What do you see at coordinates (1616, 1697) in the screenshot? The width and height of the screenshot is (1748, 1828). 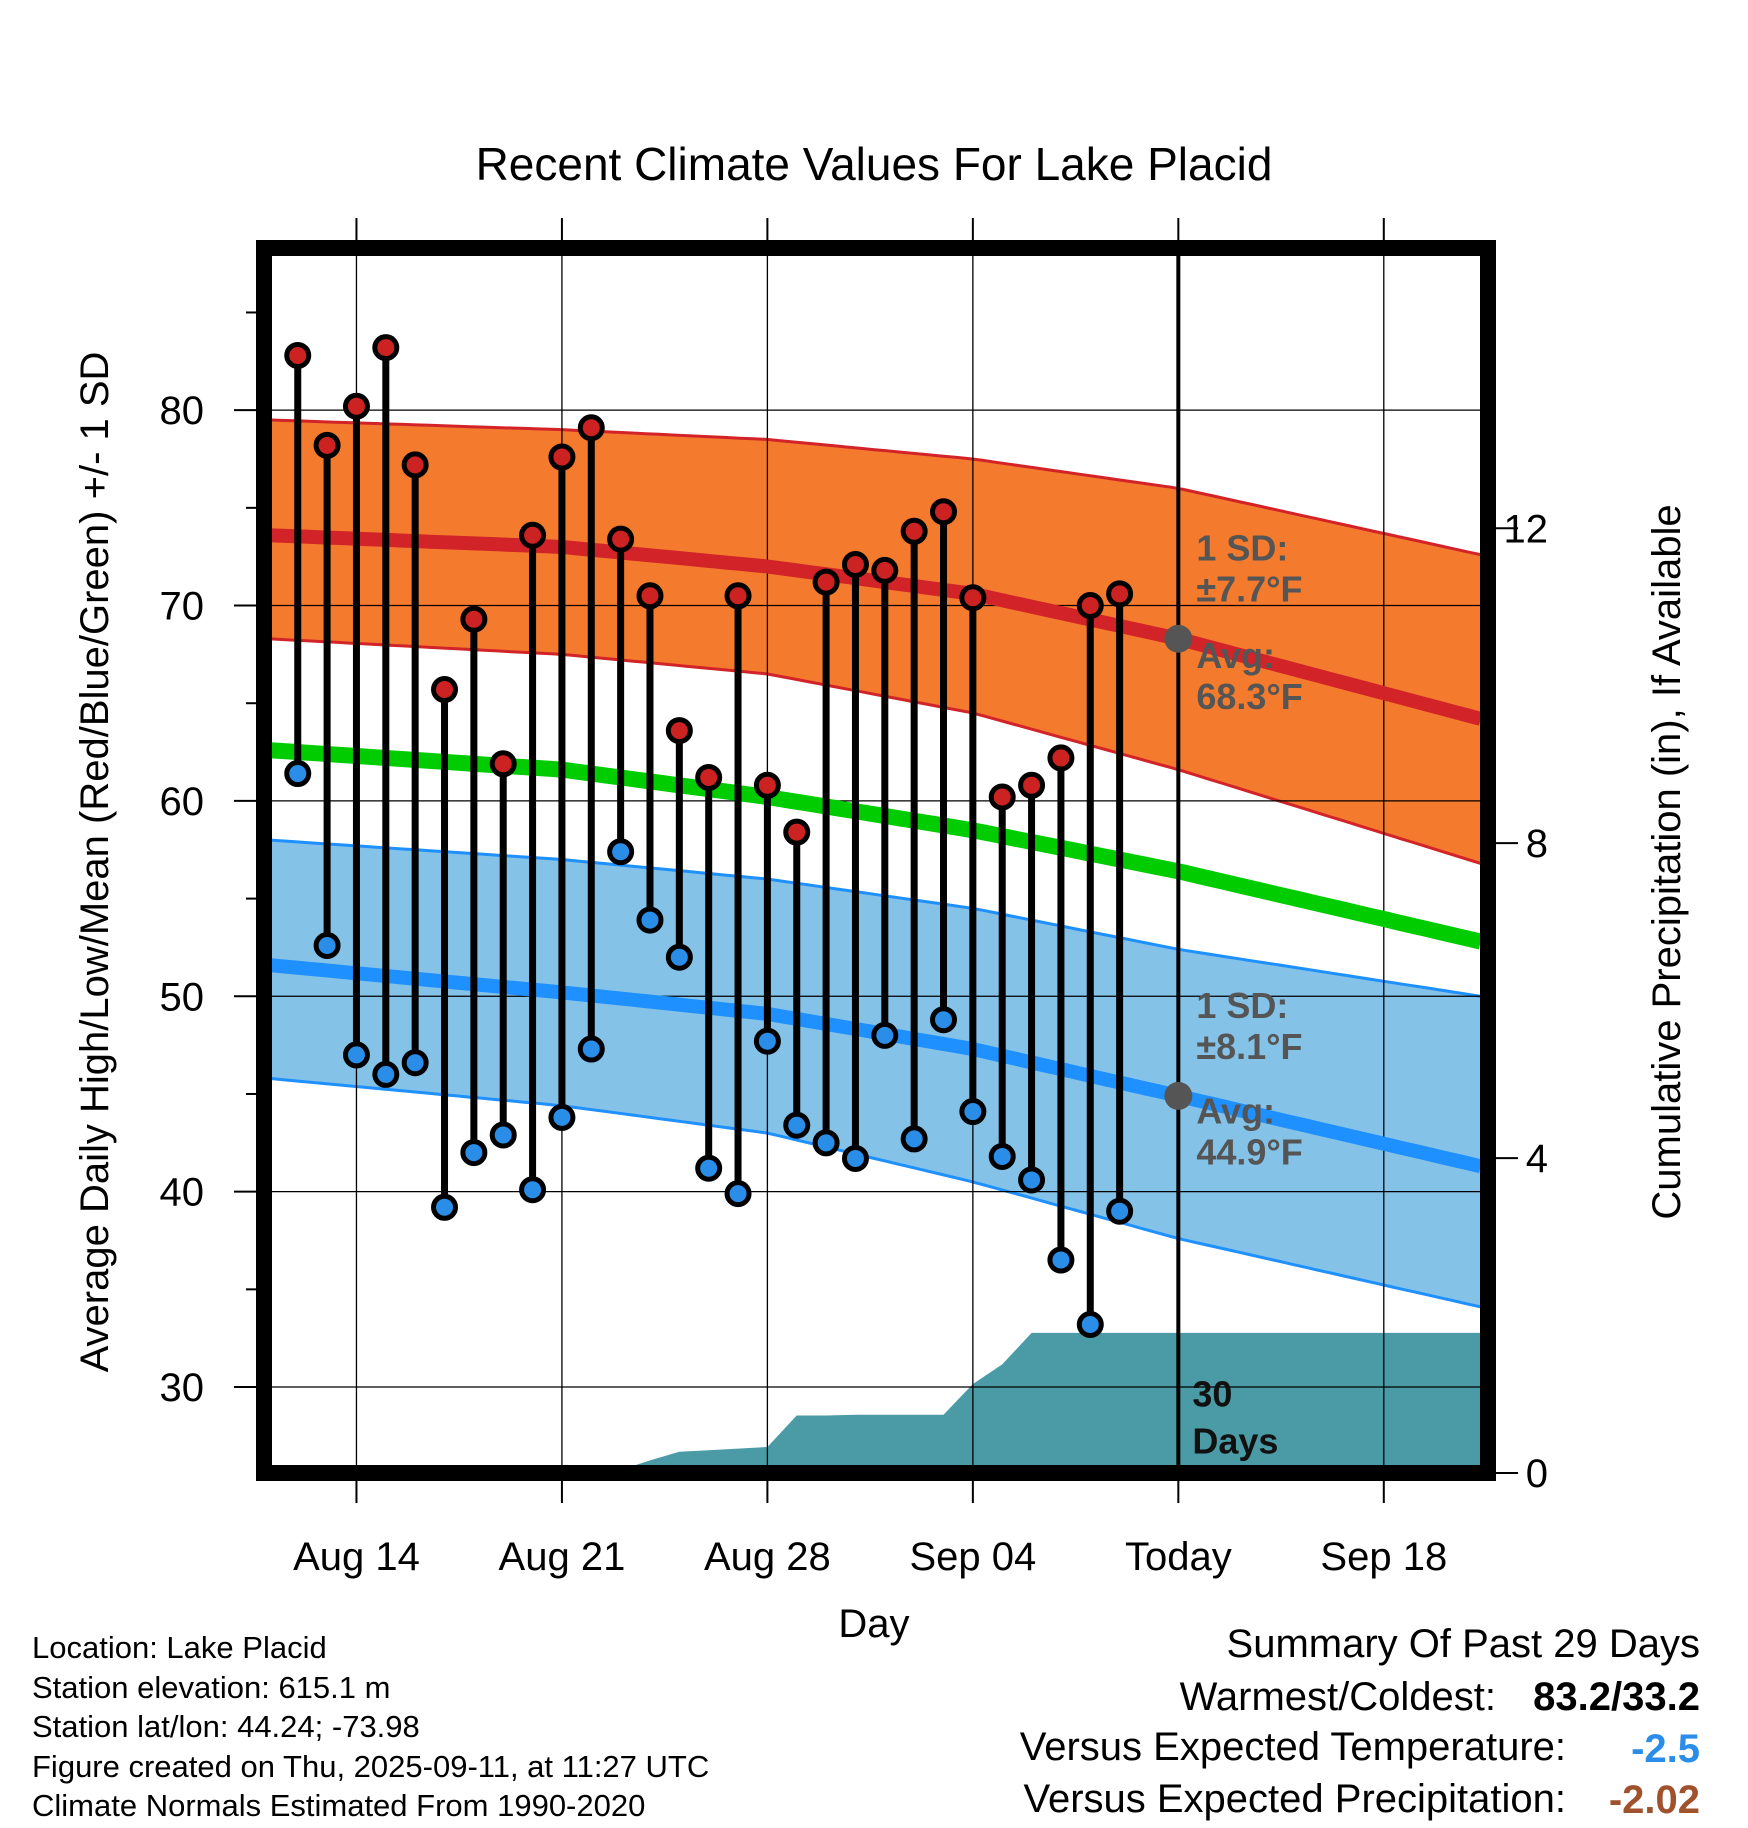 I see `summary-warmest-value: 83.2/33.2` at bounding box center [1616, 1697].